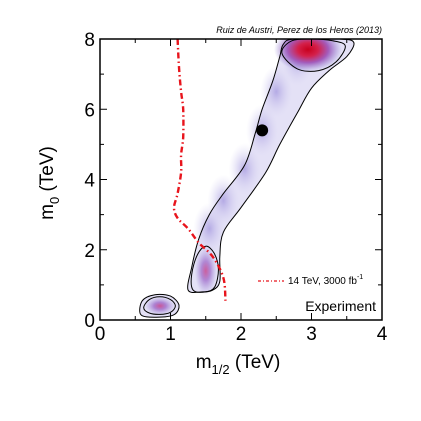  Describe the element at coordinates (360, 277) in the screenshot. I see `legend-label-sup: -1` at that location.